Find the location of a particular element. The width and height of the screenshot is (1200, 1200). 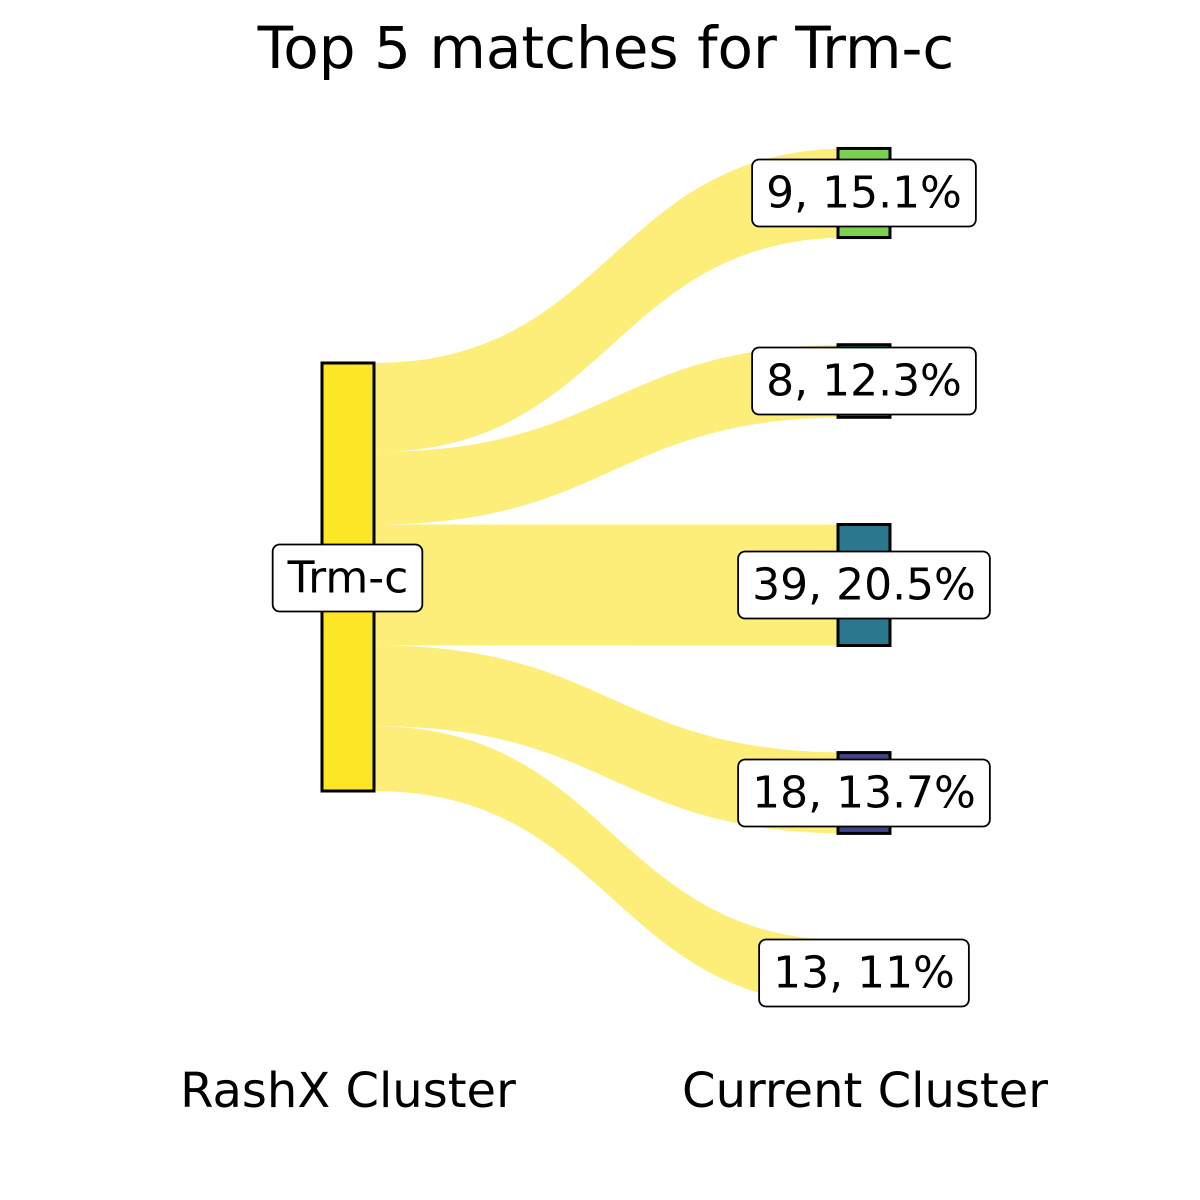

target-label-13-text: 13, 11% is located at coordinates (864, 973).